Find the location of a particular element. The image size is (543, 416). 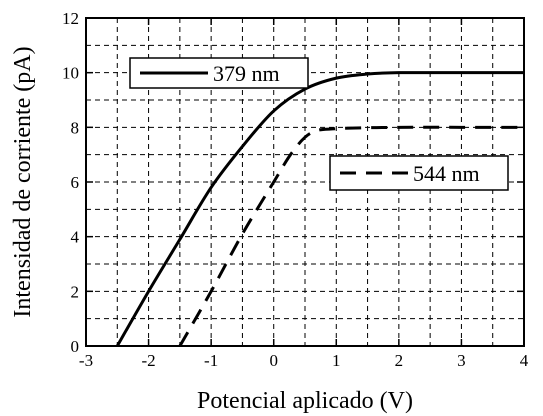

x-tick-label: 3 is located at coordinates (461, 360).